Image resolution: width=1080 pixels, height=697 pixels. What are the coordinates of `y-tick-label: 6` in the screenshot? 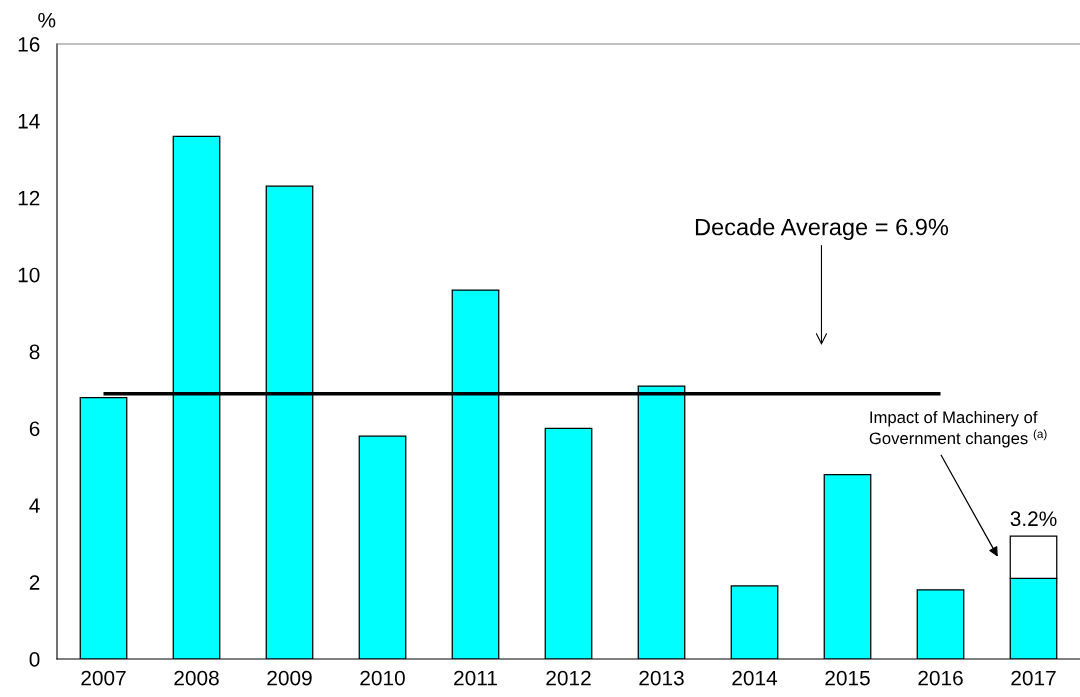 It's located at (34, 429).